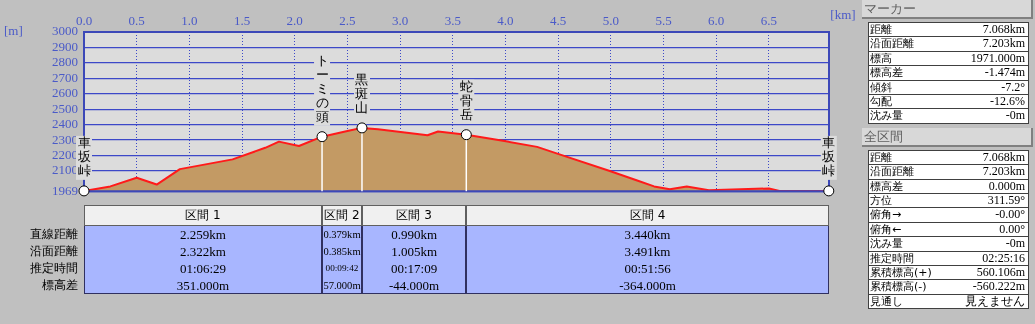  What do you see at coordinates (189, 20) in the screenshot?
I see `x-tick-label: 1.0` at bounding box center [189, 20].